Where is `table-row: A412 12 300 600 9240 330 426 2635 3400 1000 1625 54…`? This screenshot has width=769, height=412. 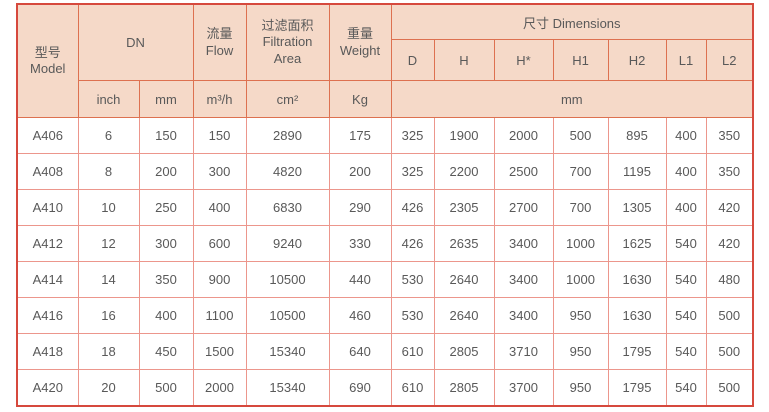 table-row: A412 12 300 600 9240 330 426 2635 3400 1000 1625 54… is located at coordinates (385, 243).